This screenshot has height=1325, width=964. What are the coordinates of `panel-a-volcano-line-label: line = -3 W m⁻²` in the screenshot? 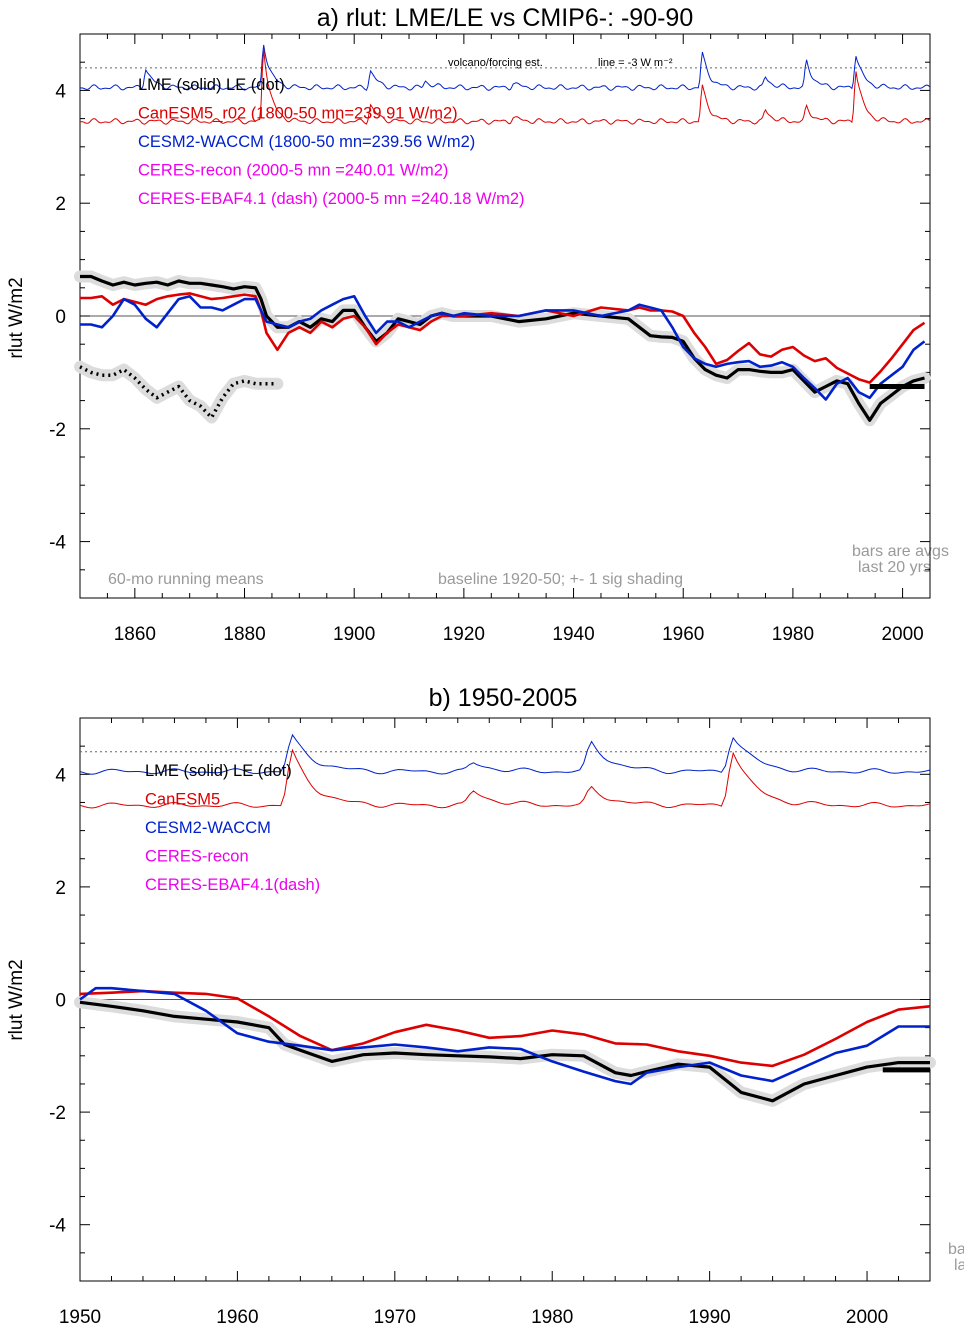 It's located at (635, 63).